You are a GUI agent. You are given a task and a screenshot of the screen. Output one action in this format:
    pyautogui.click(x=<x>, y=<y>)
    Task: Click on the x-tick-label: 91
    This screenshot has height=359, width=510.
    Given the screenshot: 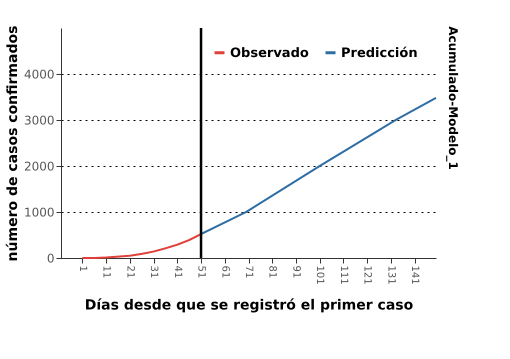 What is the action you would take?
    pyautogui.click(x=296, y=272)
    